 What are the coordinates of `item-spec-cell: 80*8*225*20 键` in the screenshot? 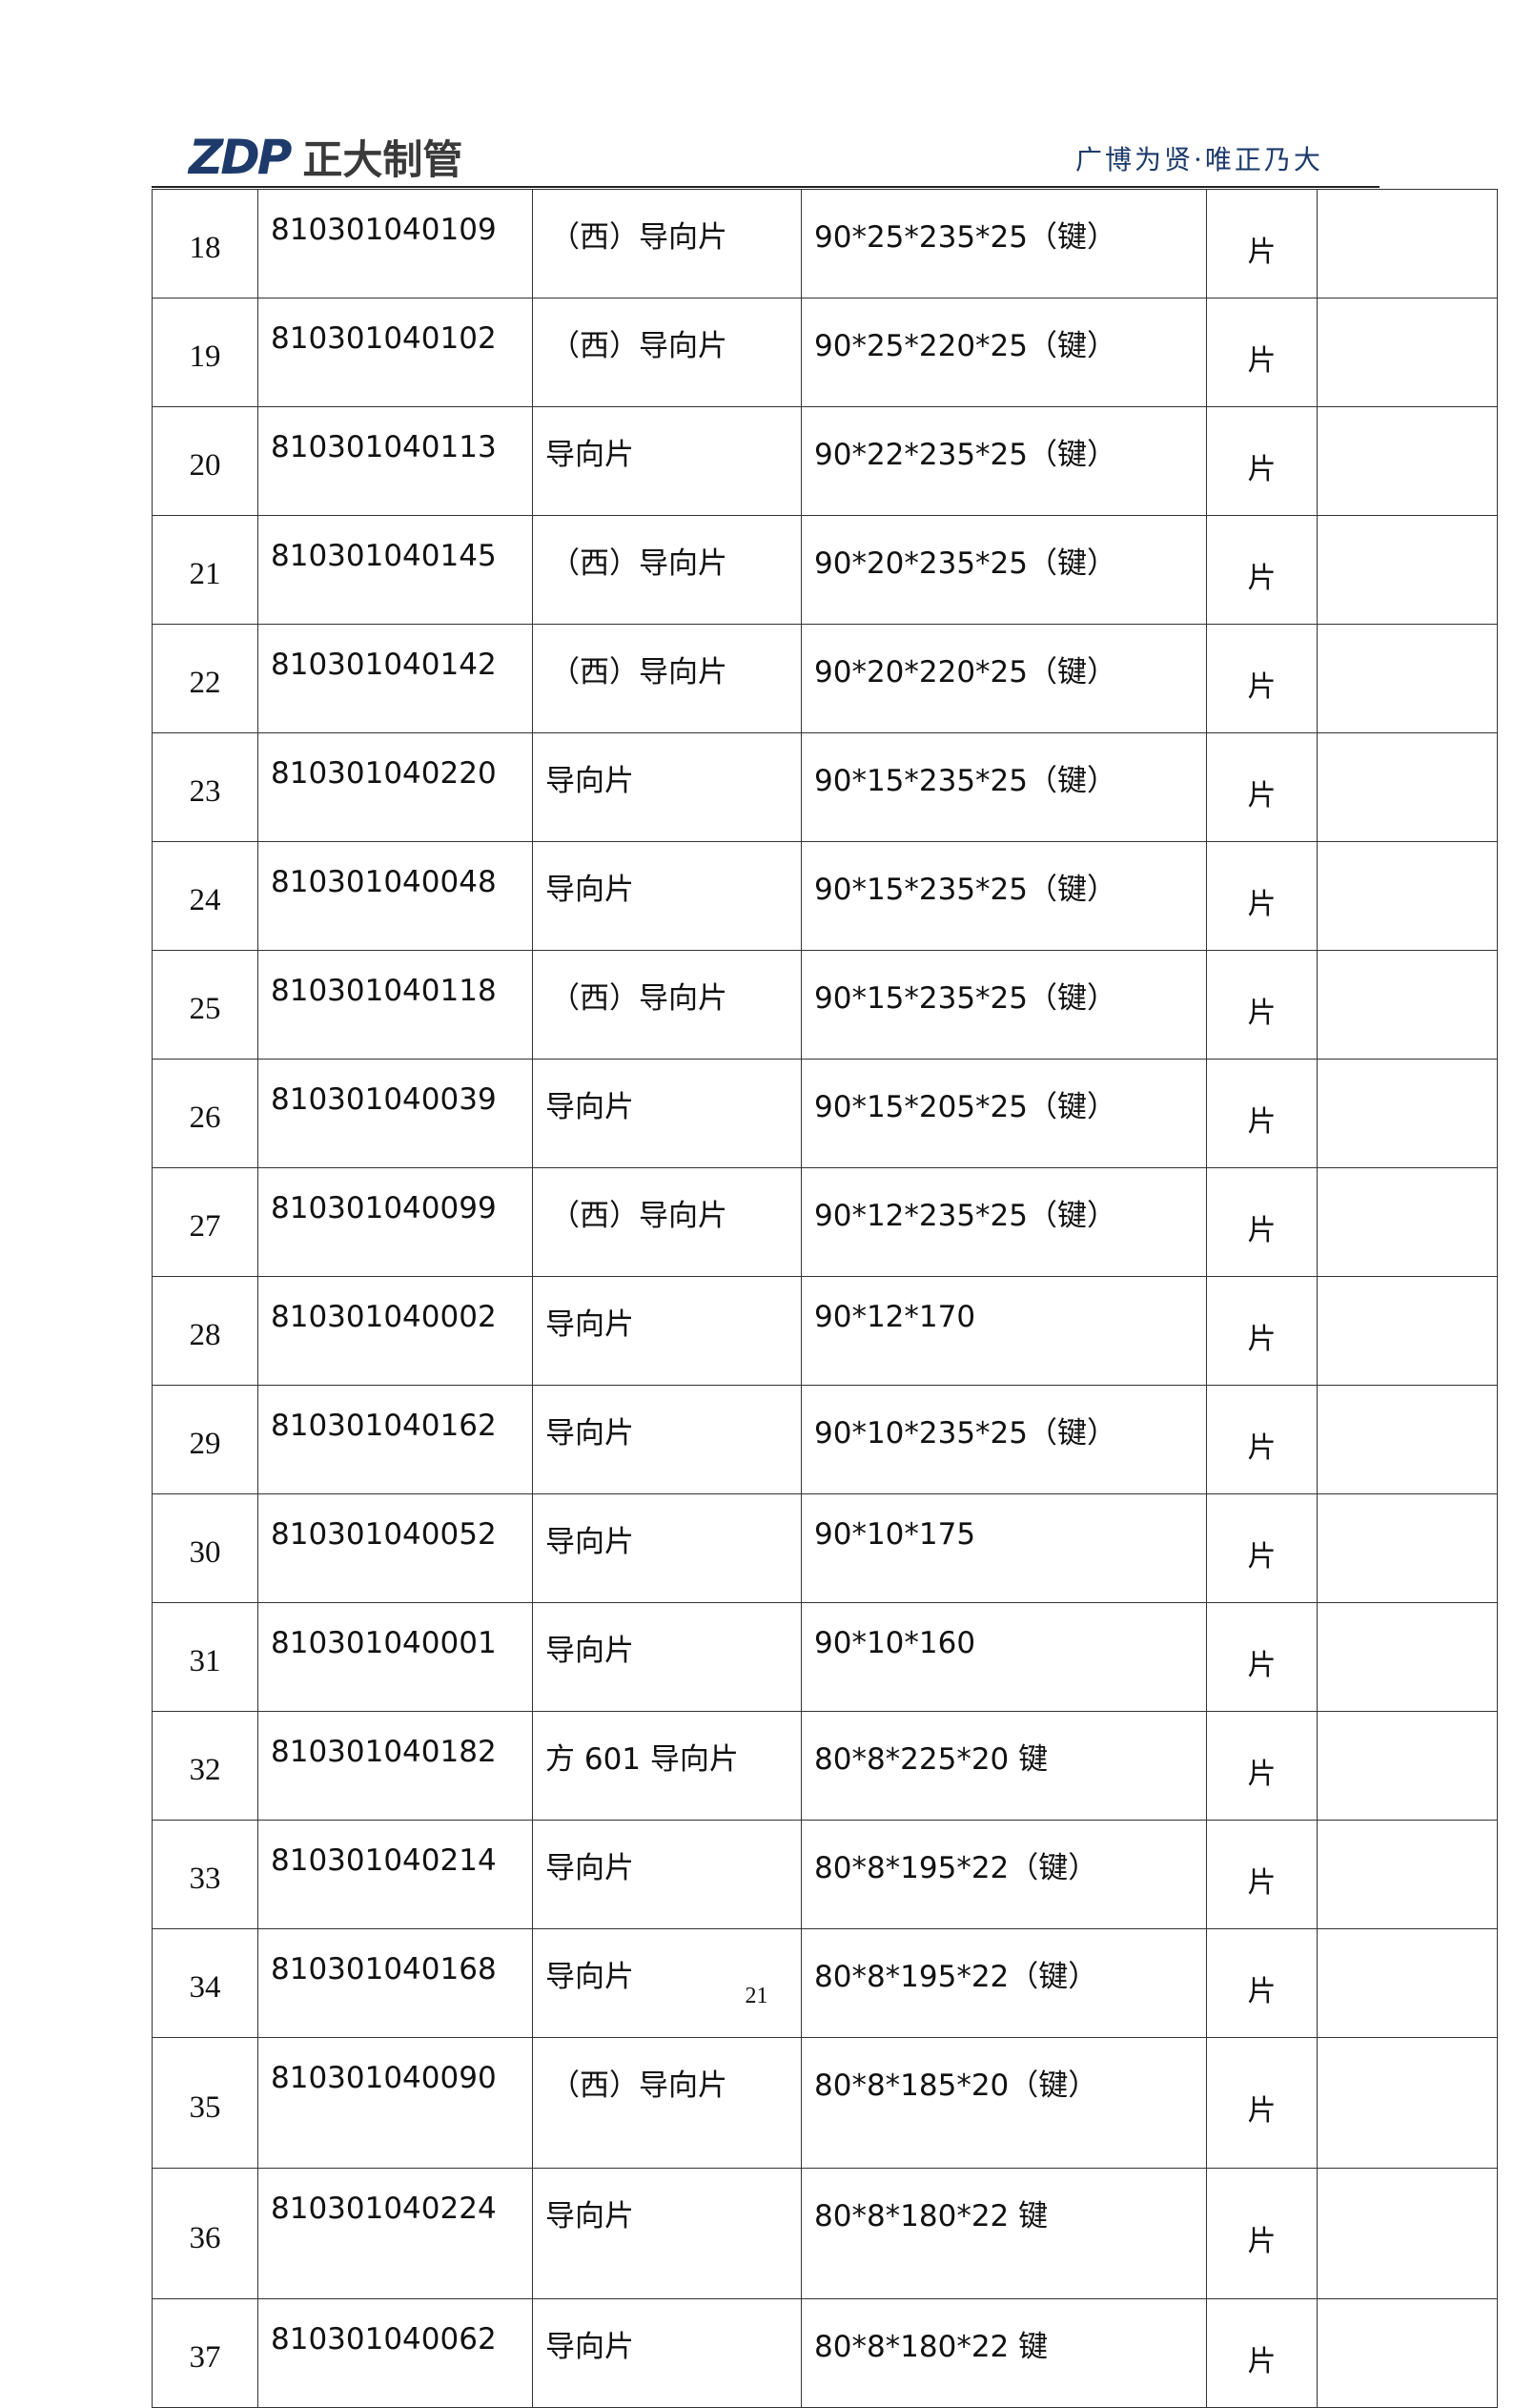 It's located at (1004, 1766).